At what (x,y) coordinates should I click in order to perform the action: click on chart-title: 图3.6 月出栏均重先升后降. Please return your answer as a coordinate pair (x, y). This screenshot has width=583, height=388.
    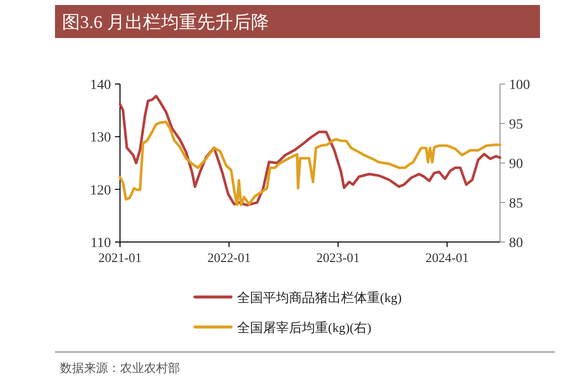
    Looking at the image, I should click on (165, 22).